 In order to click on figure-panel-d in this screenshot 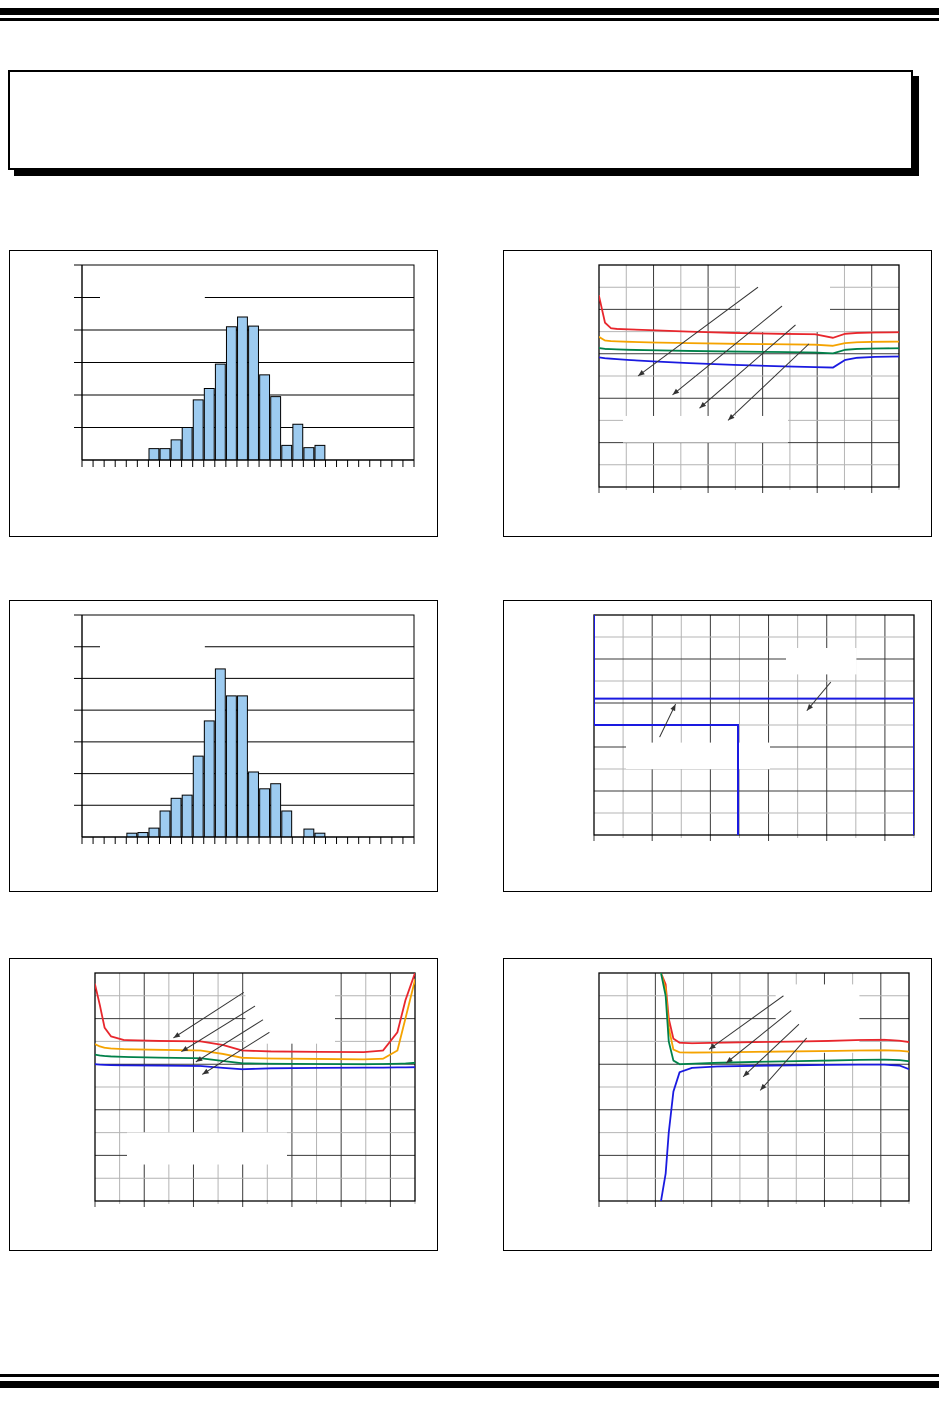, I will do `click(717, 746)`.